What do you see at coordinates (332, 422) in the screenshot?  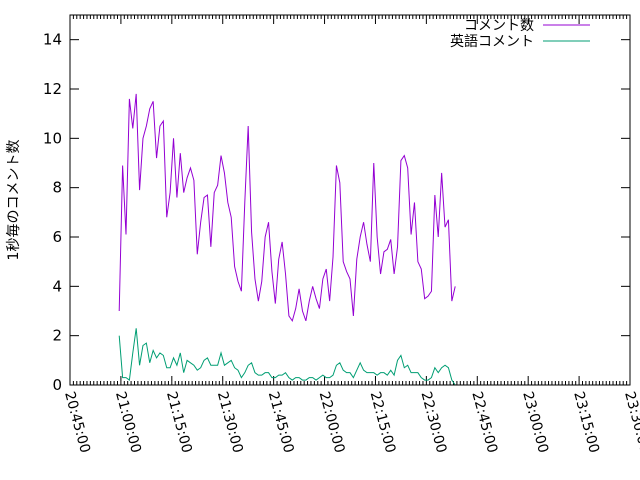 I see `x-tick-label: 22:00:00` at bounding box center [332, 422].